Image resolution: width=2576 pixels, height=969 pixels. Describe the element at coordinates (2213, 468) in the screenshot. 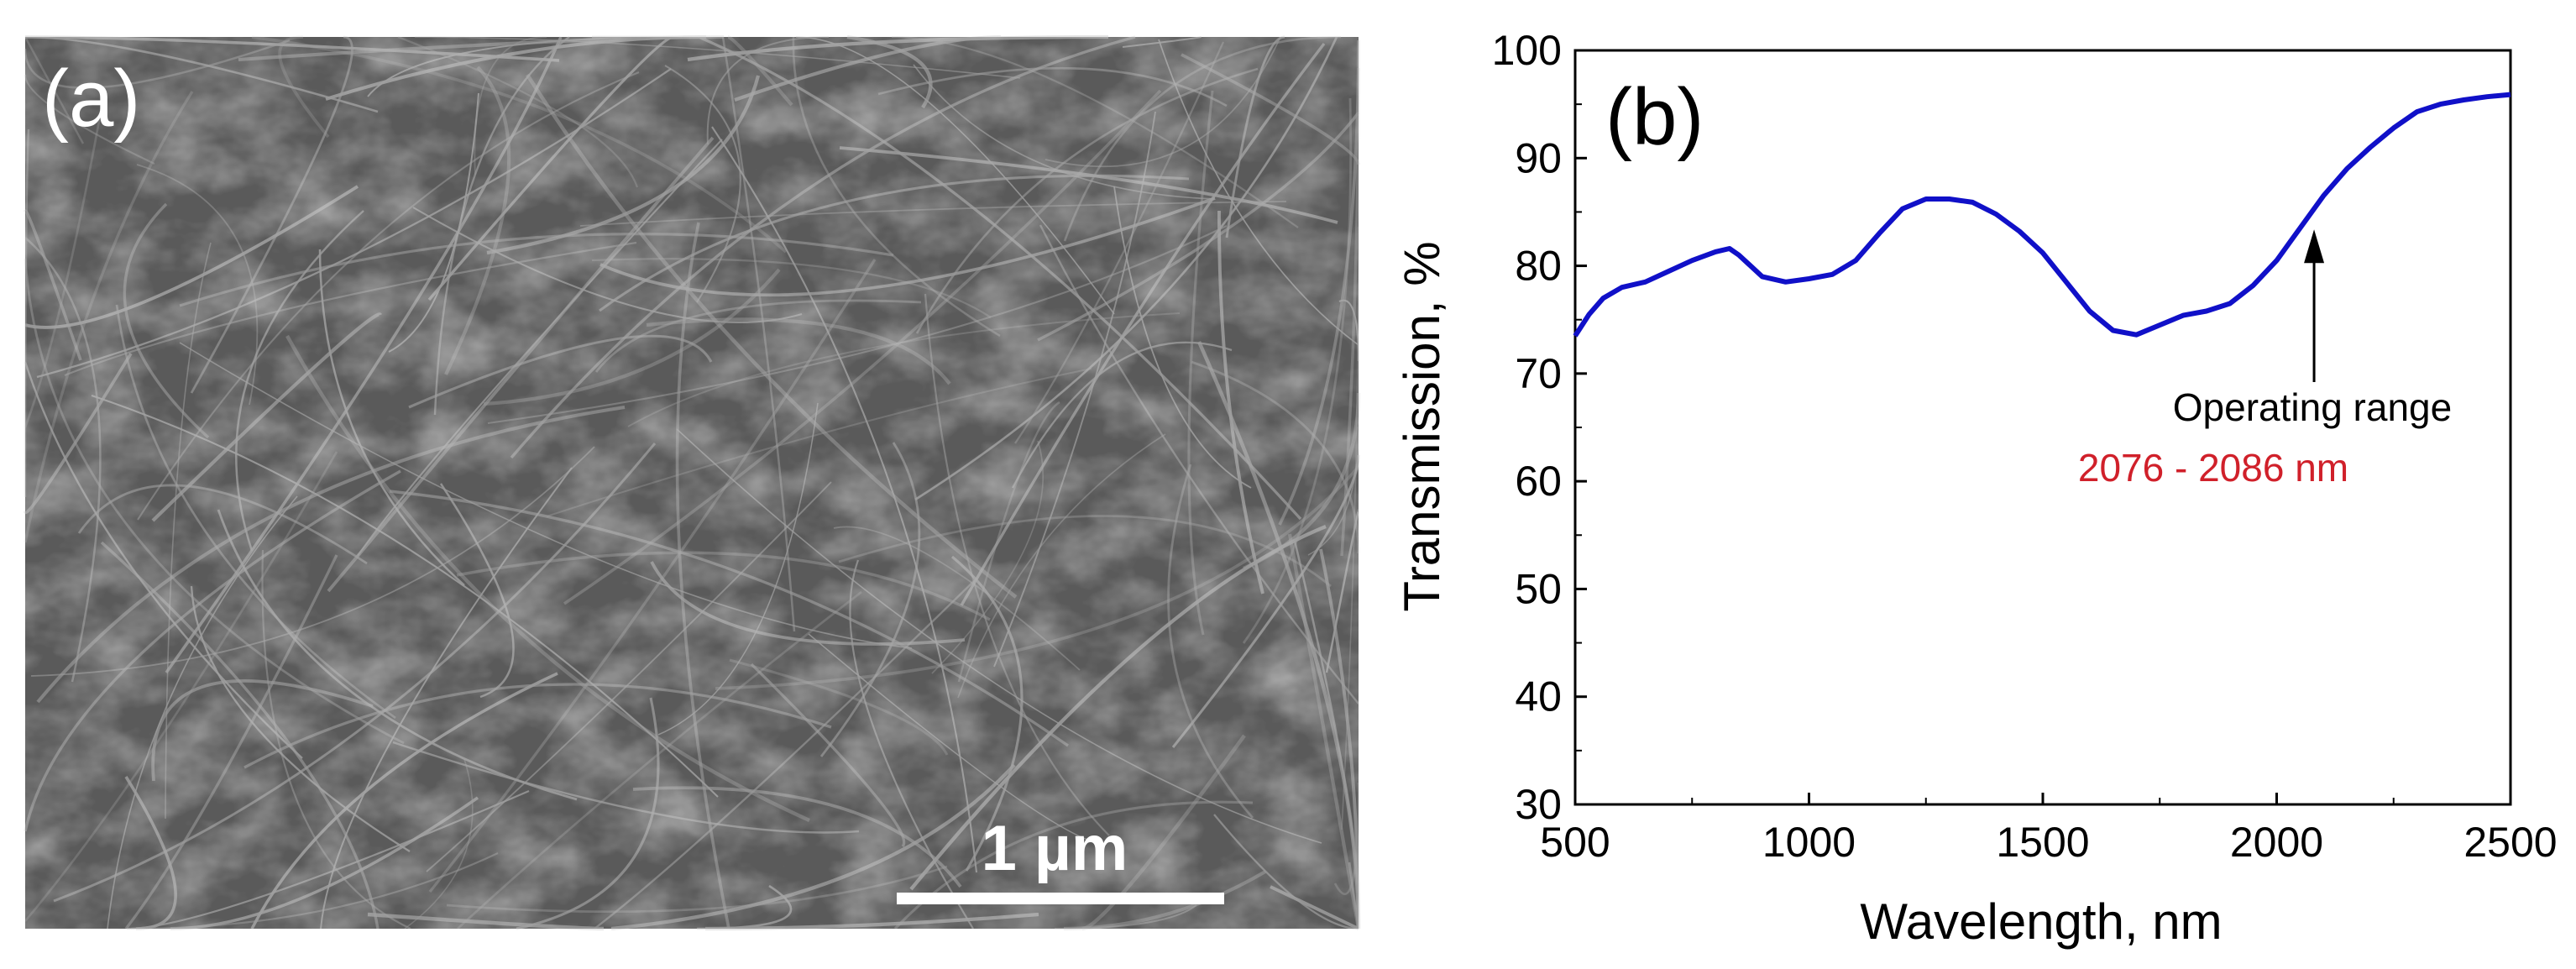

I see `annotation-range: 2076 - 2086 nm` at that location.